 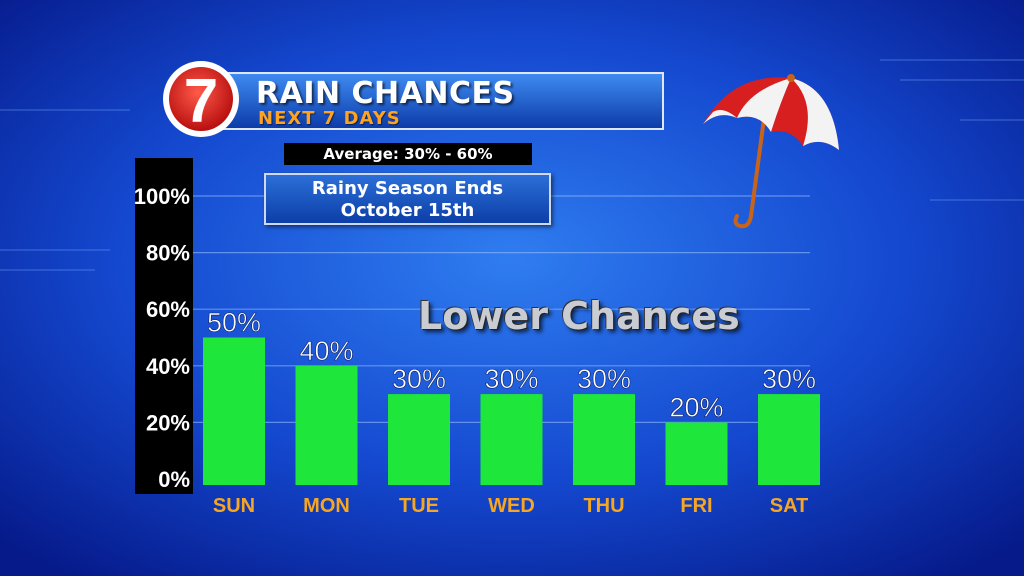 I want to click on x-tick-label: THU, so click(x=603, y=506).